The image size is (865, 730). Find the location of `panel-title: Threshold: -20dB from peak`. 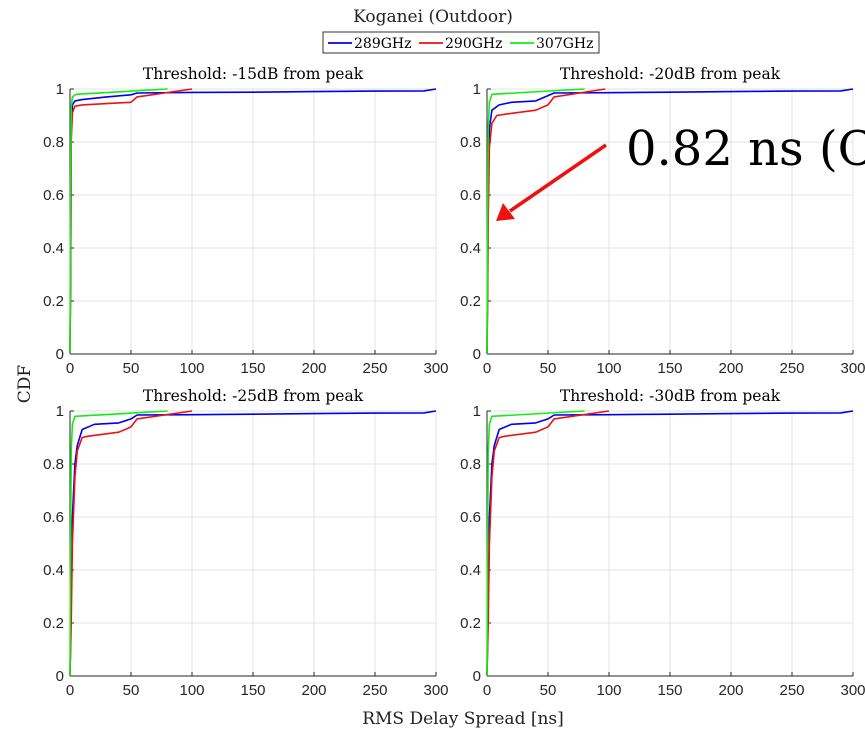

panel-title: Threshold: -20dB from peak is located at coordinates (670, 74).